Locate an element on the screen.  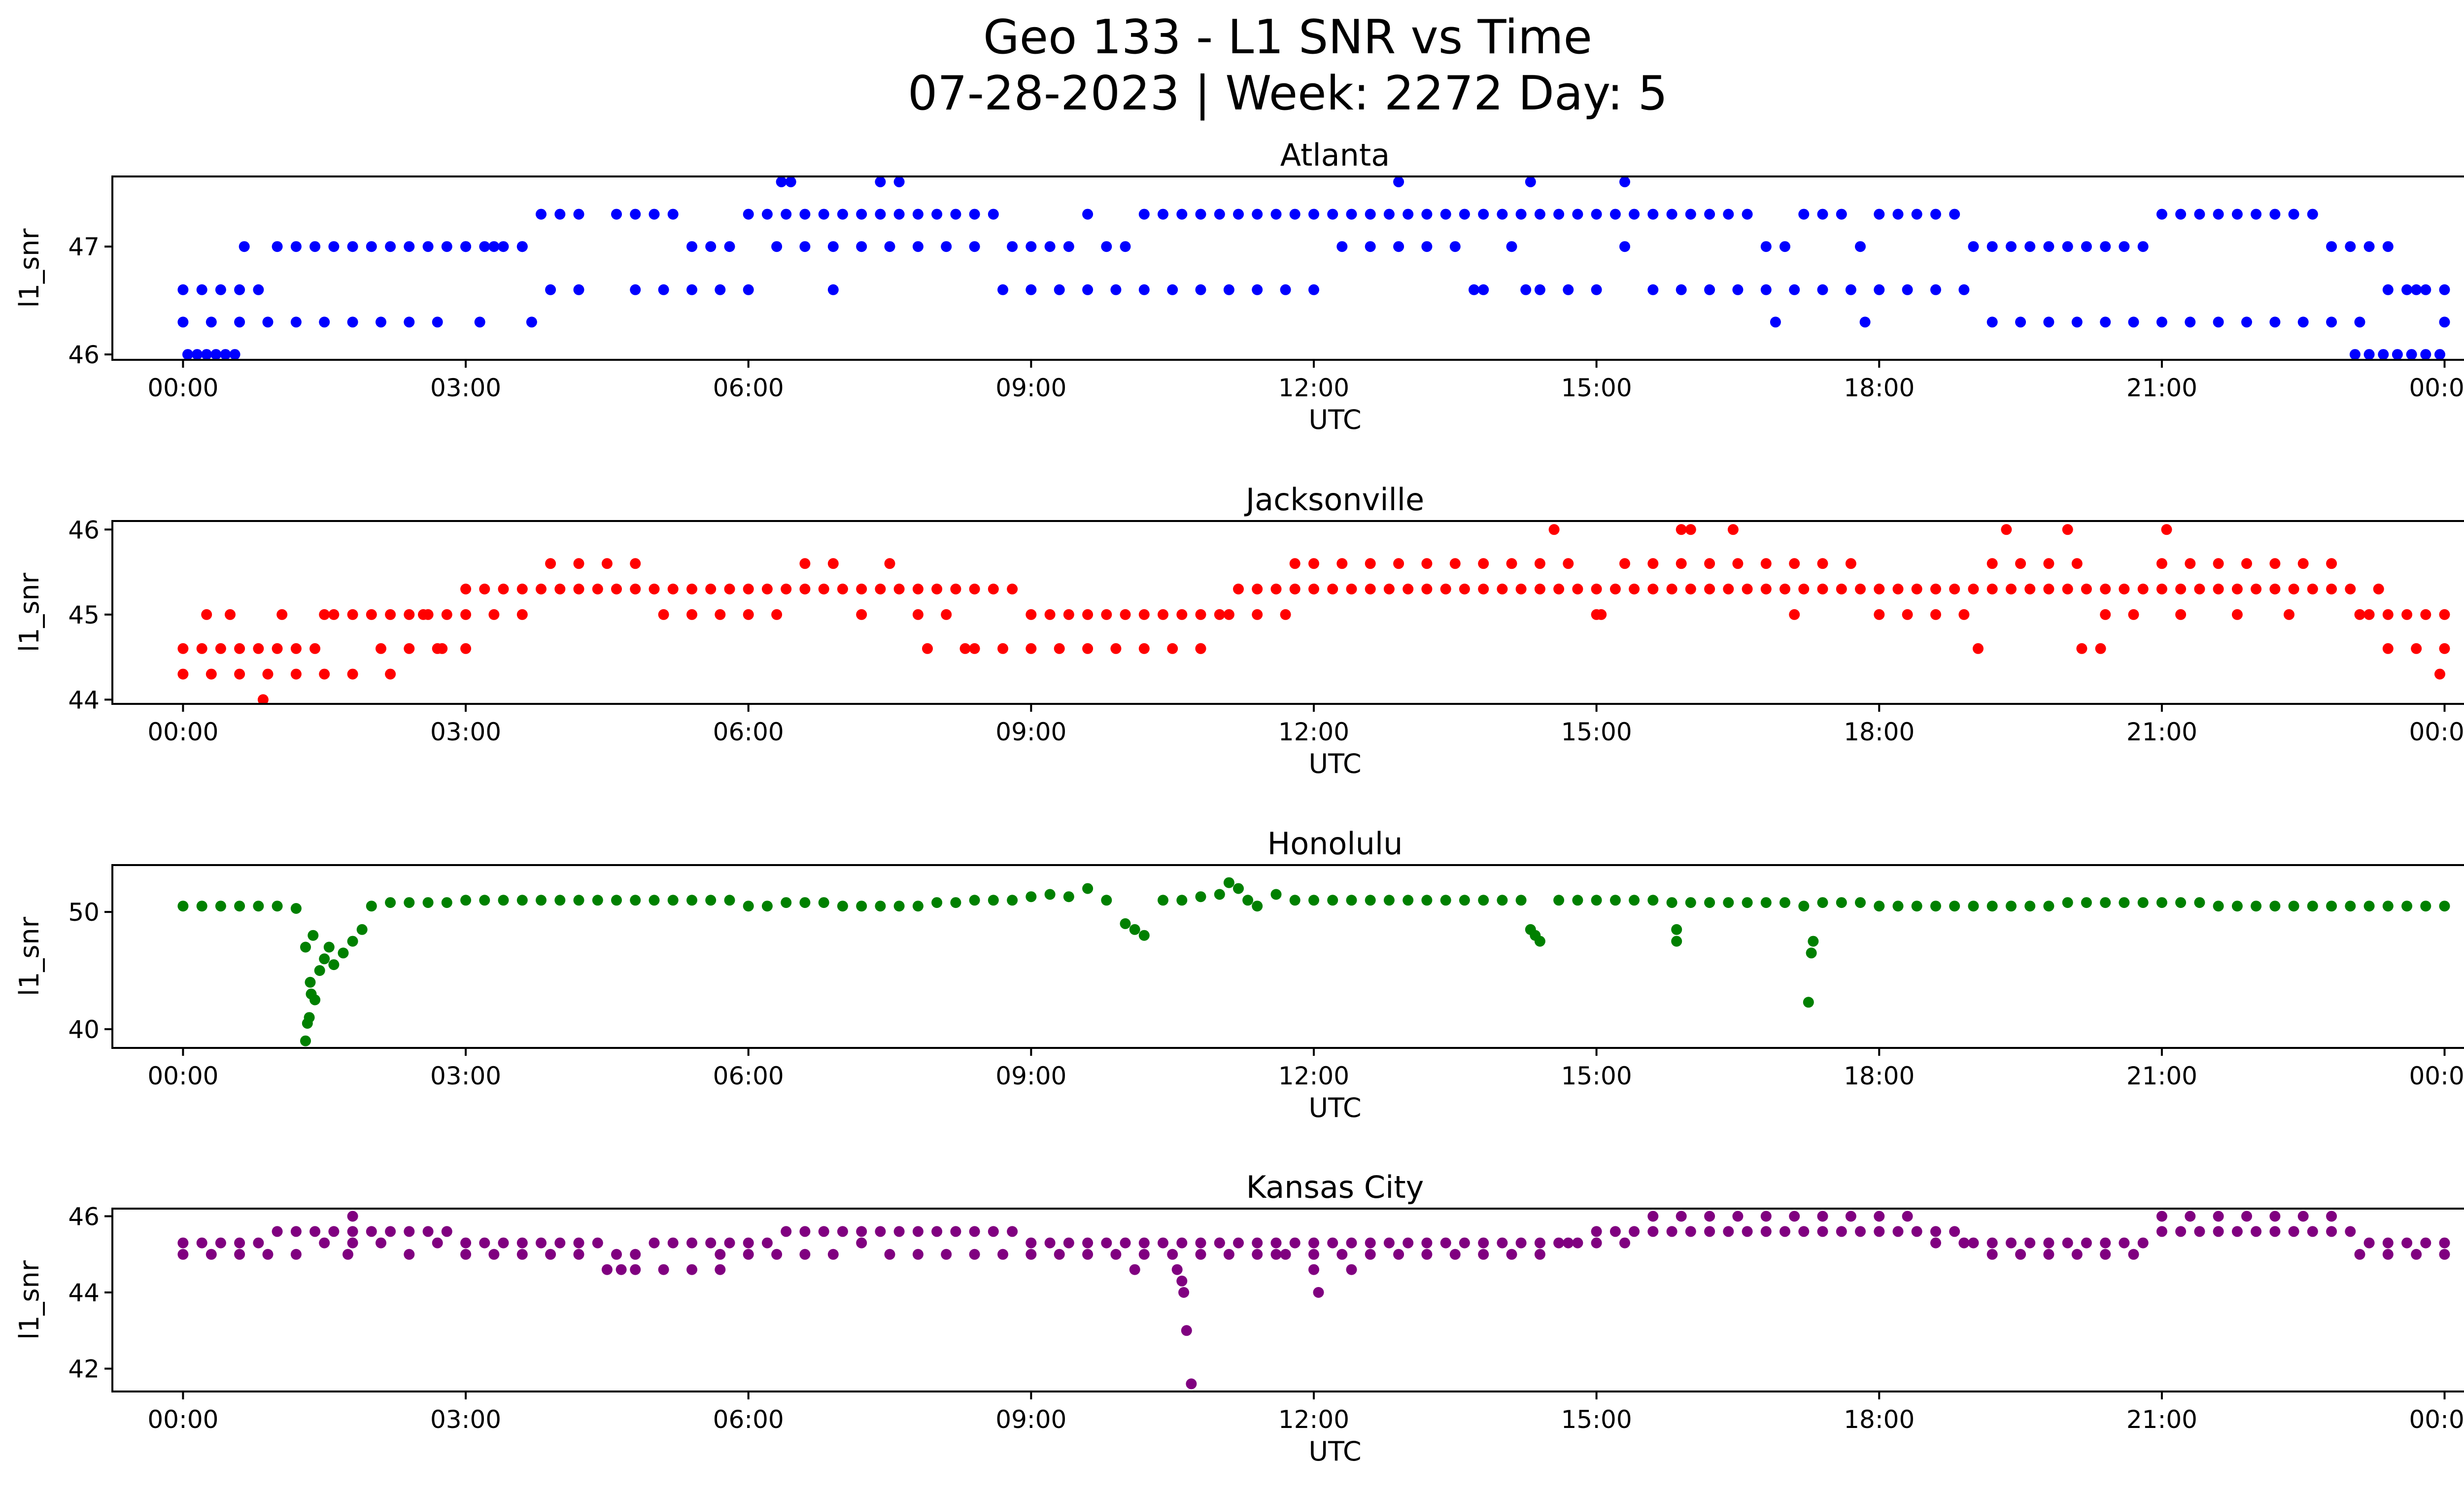
x-tick-label: 12:00 is located at coordinates (1313, 1076).